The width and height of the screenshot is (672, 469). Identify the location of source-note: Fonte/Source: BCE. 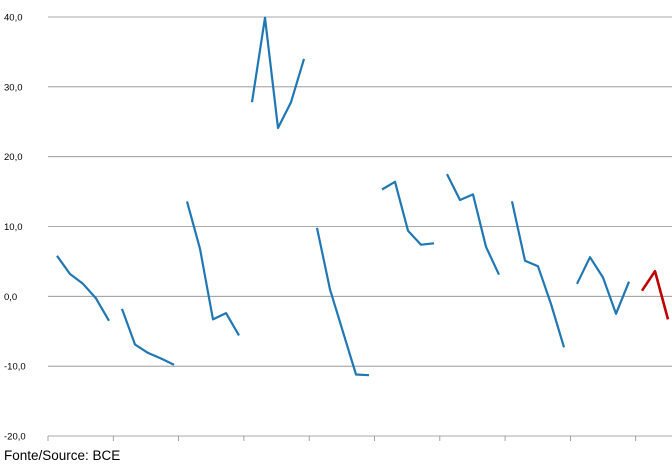
(62, 455).